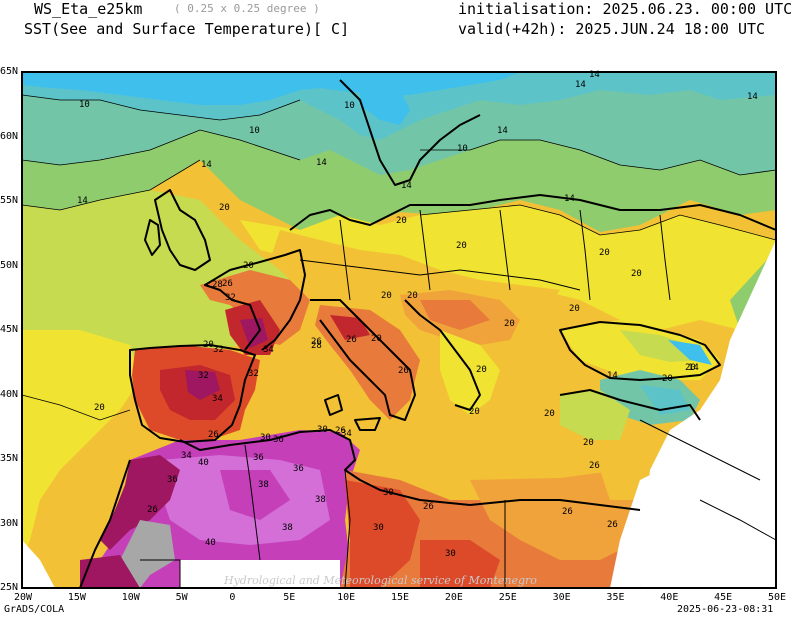 The height and width of the screenshot is (618, 800). Describe the element at coordinates (247, 8) in the screenshot. I see `resolution-note: ( 0.25 x 0.25 degree )` at that location.